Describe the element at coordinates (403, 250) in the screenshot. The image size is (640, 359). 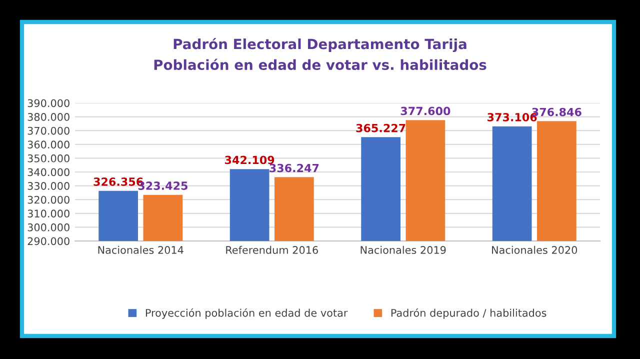
I see `x-tick-label: Nacionales 2019` at that location.